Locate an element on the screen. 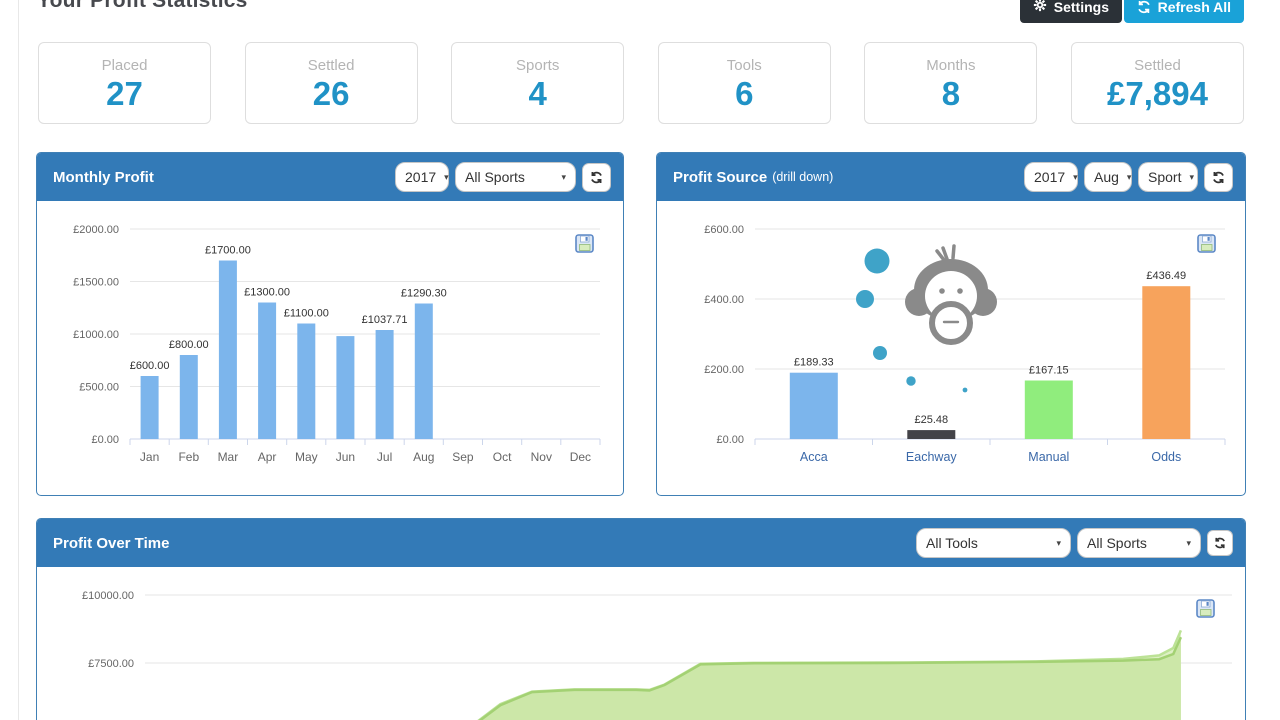 The height and width of the screenshot is (720, 1280). category-label-sep: Sep is located at coordinates (463, 457).